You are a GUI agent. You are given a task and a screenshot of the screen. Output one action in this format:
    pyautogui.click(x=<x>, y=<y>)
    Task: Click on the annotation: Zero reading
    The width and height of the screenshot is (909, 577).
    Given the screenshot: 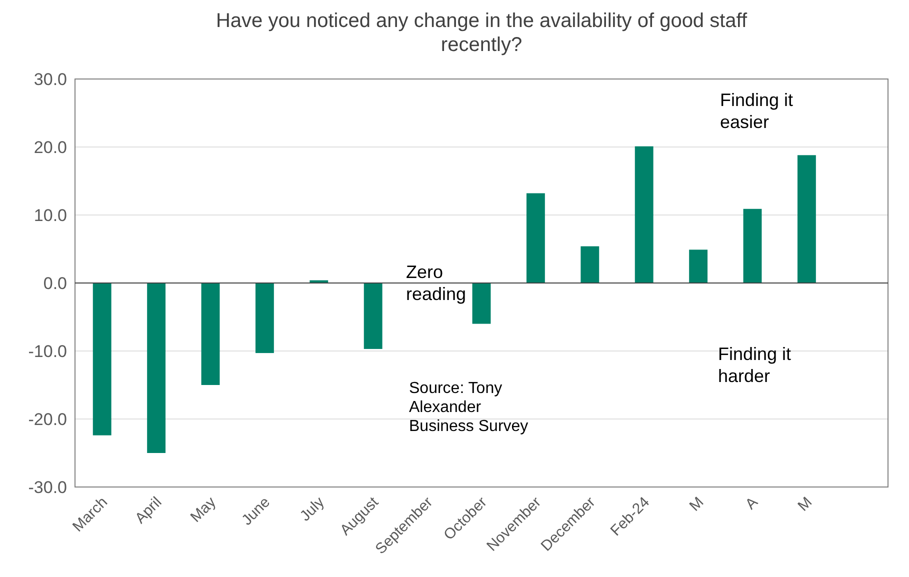 What is the action you would take?
    pyautogui.click(x=436, y=283)
    